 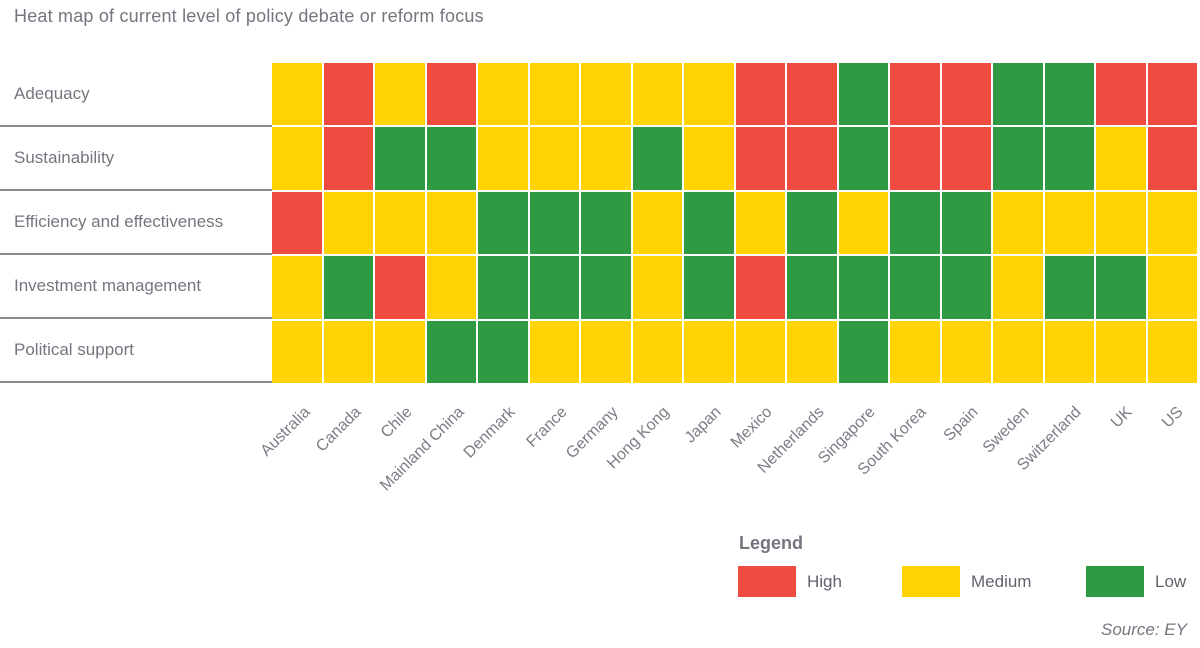 I want to click on row-label: Adequacy, so click(x=136, y=95).